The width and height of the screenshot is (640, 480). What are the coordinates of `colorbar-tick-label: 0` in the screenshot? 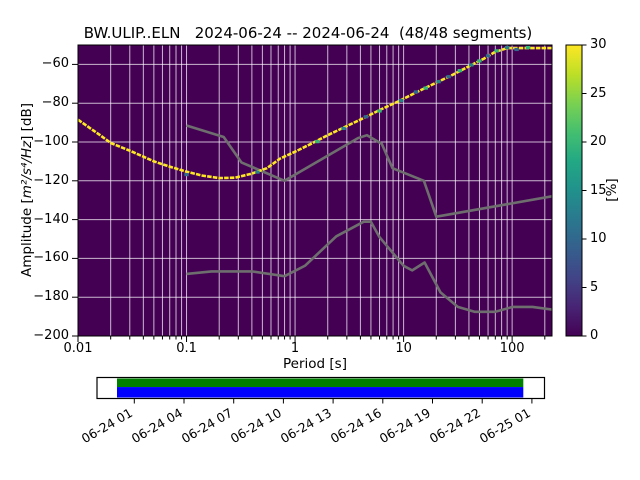 It's located at (594, 335).